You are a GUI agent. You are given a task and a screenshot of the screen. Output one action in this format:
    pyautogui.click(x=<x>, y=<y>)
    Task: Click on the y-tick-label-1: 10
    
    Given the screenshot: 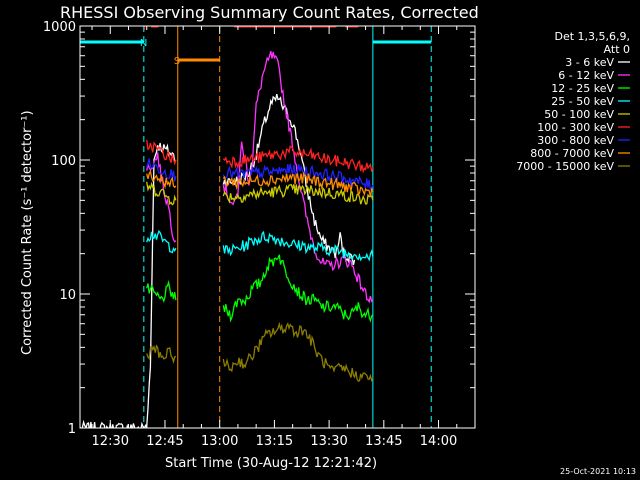 What is the action you would take?
    pyautogui.click(x=67, y=295)
    